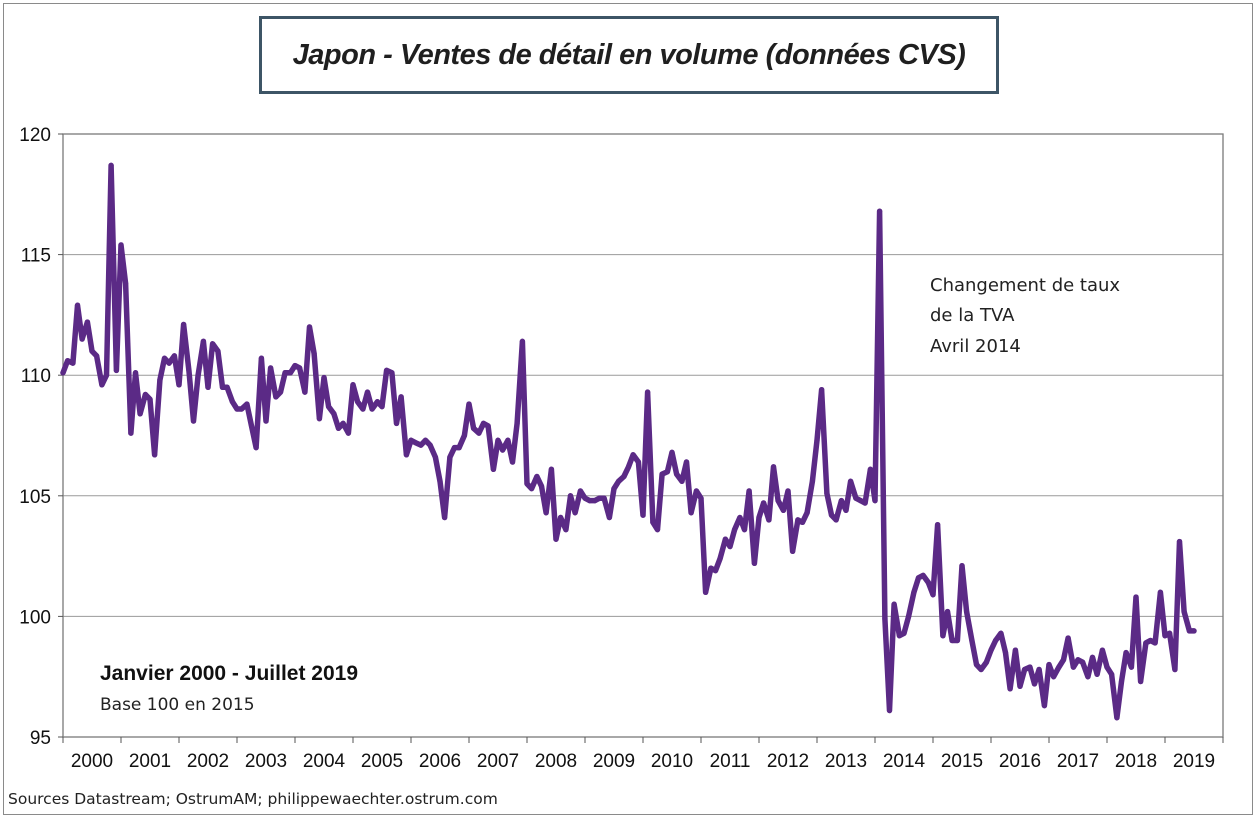  What do you see at coordinates (41, 437) in the screenshot?
I see `y-axis-ticks: 95 100 105 110 115 120` at bounding box center [41, 437].